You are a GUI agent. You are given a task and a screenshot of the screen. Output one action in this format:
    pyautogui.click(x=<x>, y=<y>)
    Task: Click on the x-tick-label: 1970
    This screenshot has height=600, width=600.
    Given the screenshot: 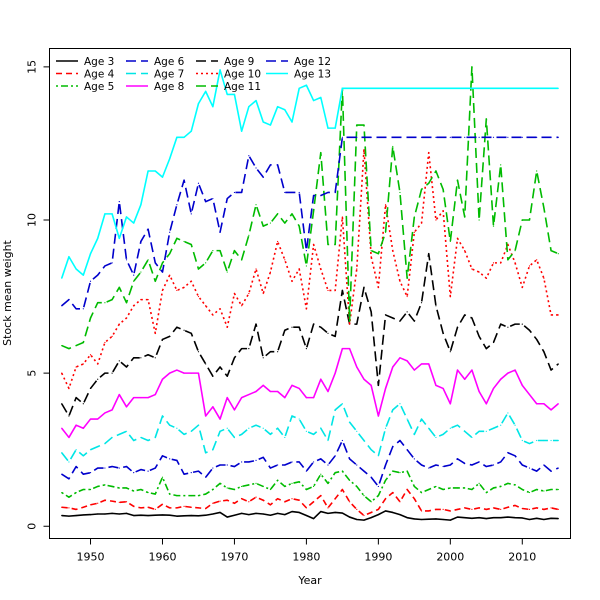 What is the action you would take?
    pyautogui.click(x=234, y=557)
    